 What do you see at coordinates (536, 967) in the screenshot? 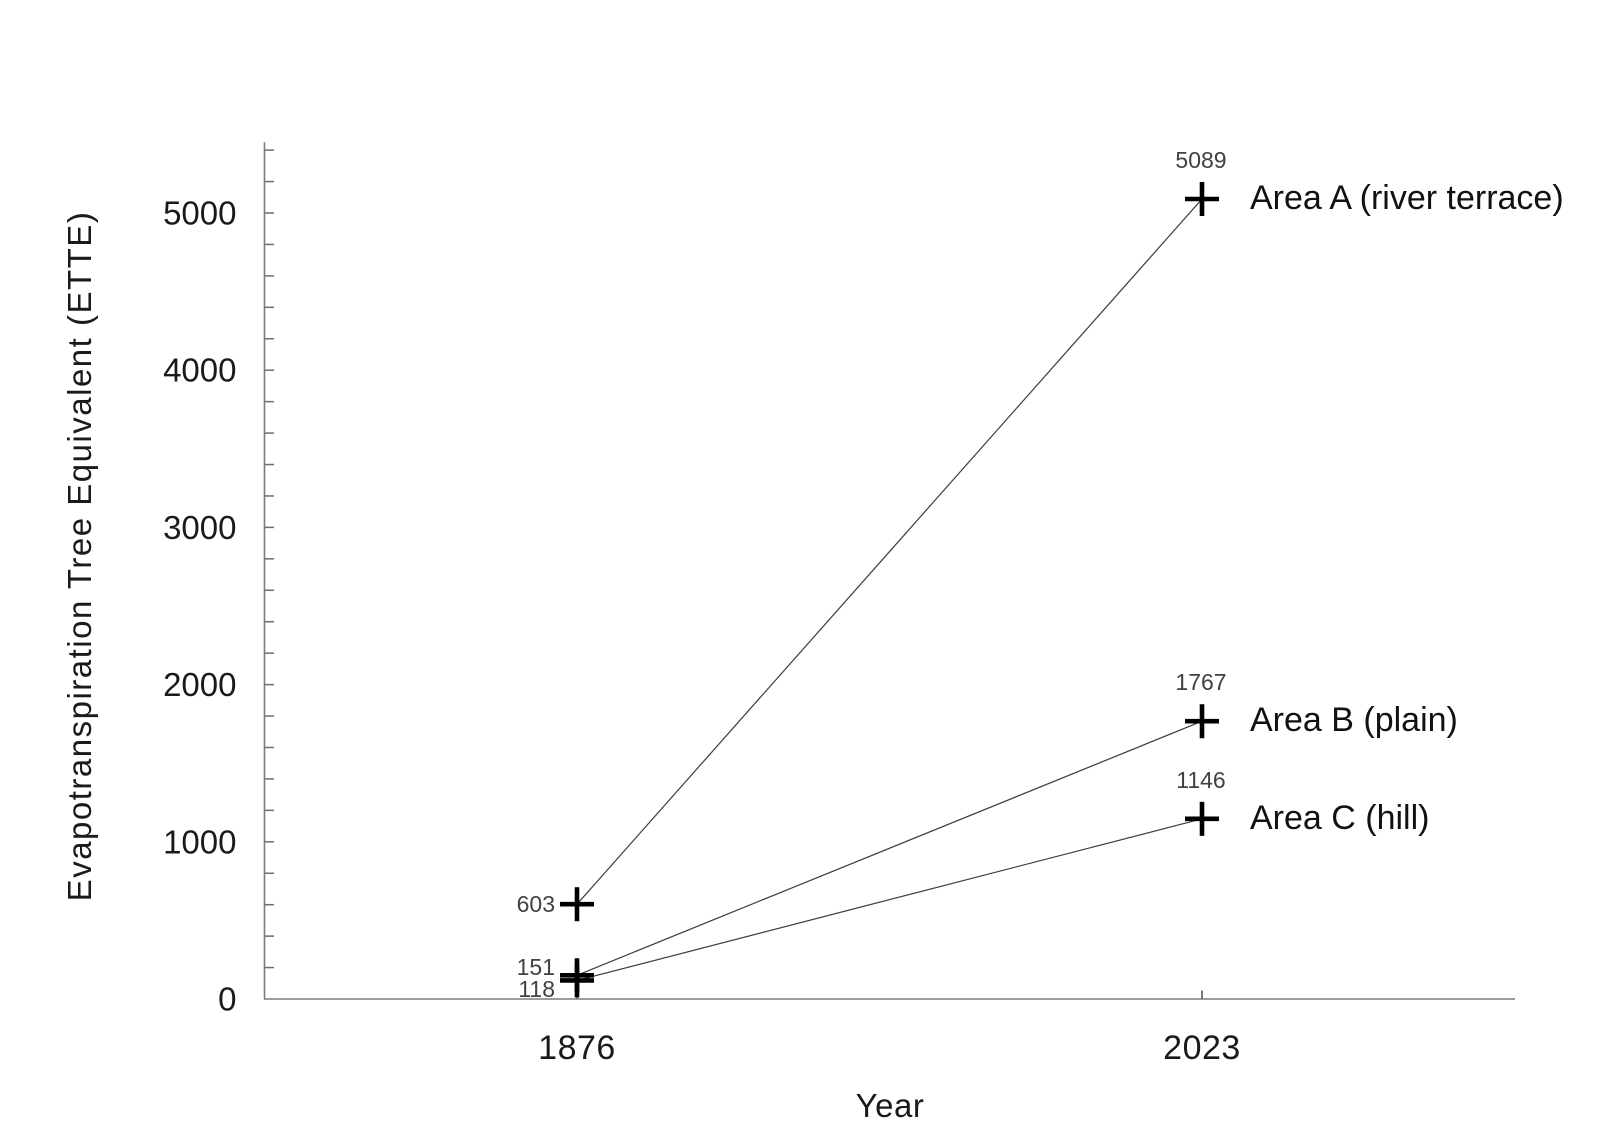
I see `point-value-label: 151` at bounding box center [536, 967].